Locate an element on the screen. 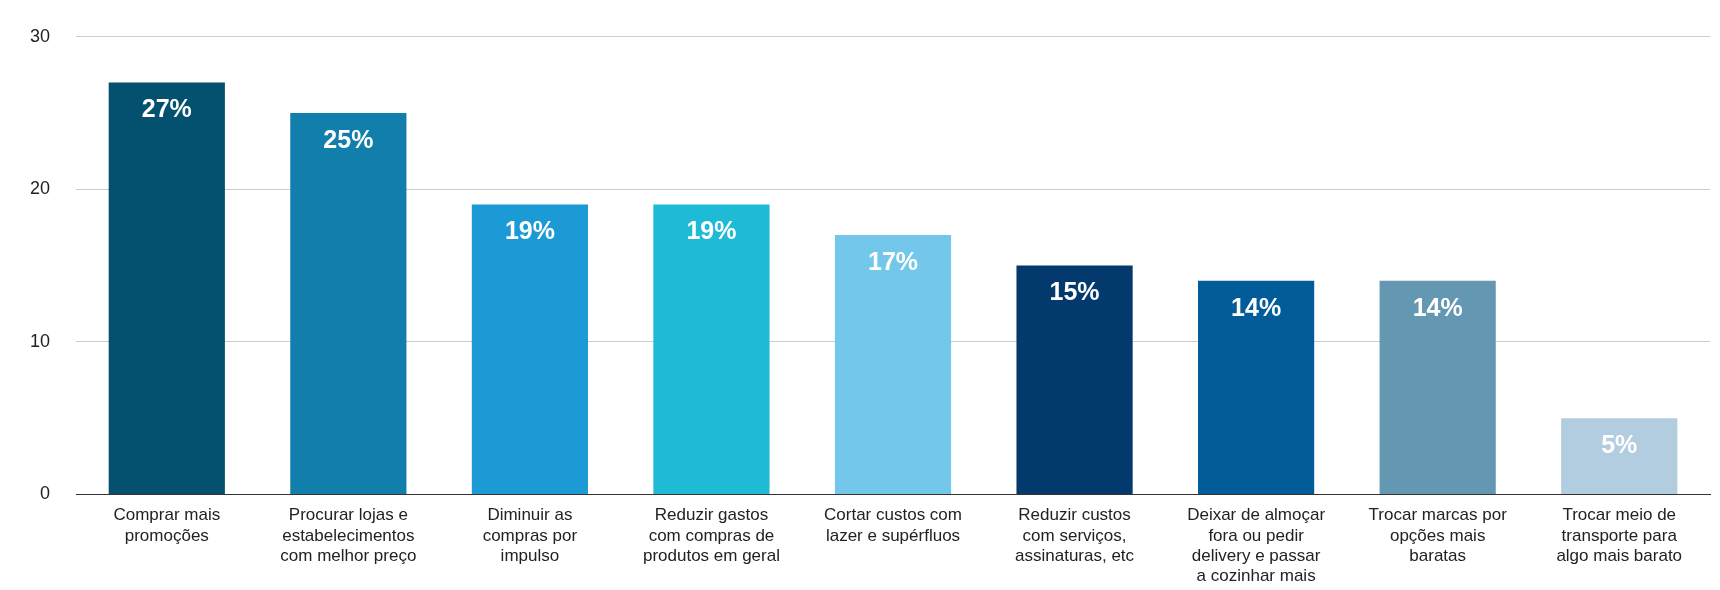 The height and width of the screenshot is (590, 1720). x-tick-label: Trocar meio de transporte para algo mais barato is located at coordinates (1619, 535).